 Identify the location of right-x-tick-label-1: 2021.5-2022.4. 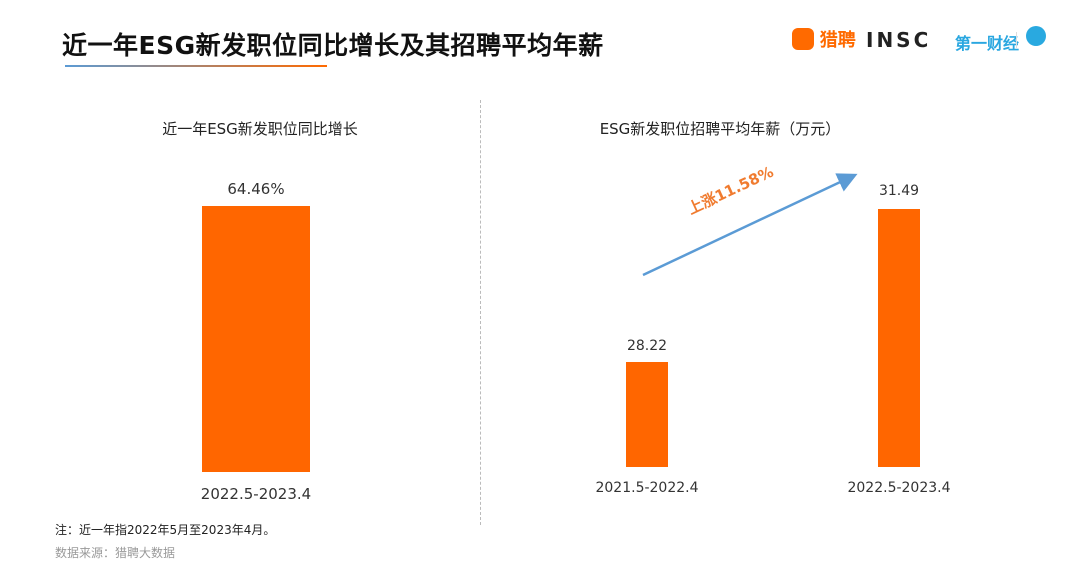
(647, 488).